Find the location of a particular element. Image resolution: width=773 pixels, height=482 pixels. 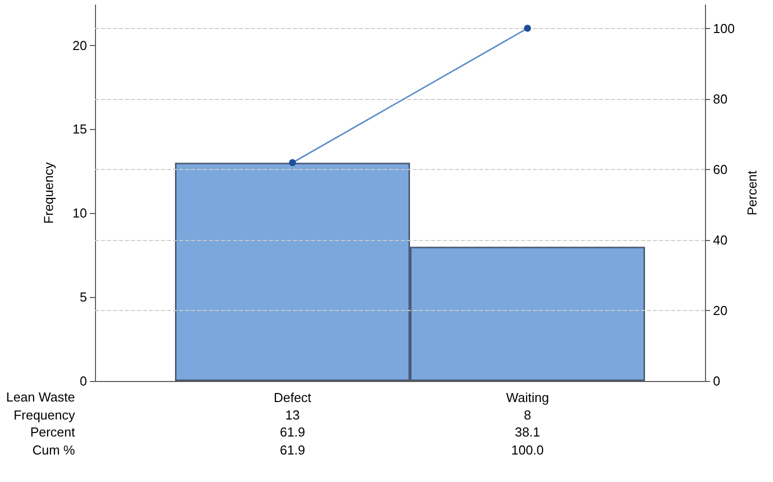

y-tick-label: 20 is located at coordinates (79, 45).